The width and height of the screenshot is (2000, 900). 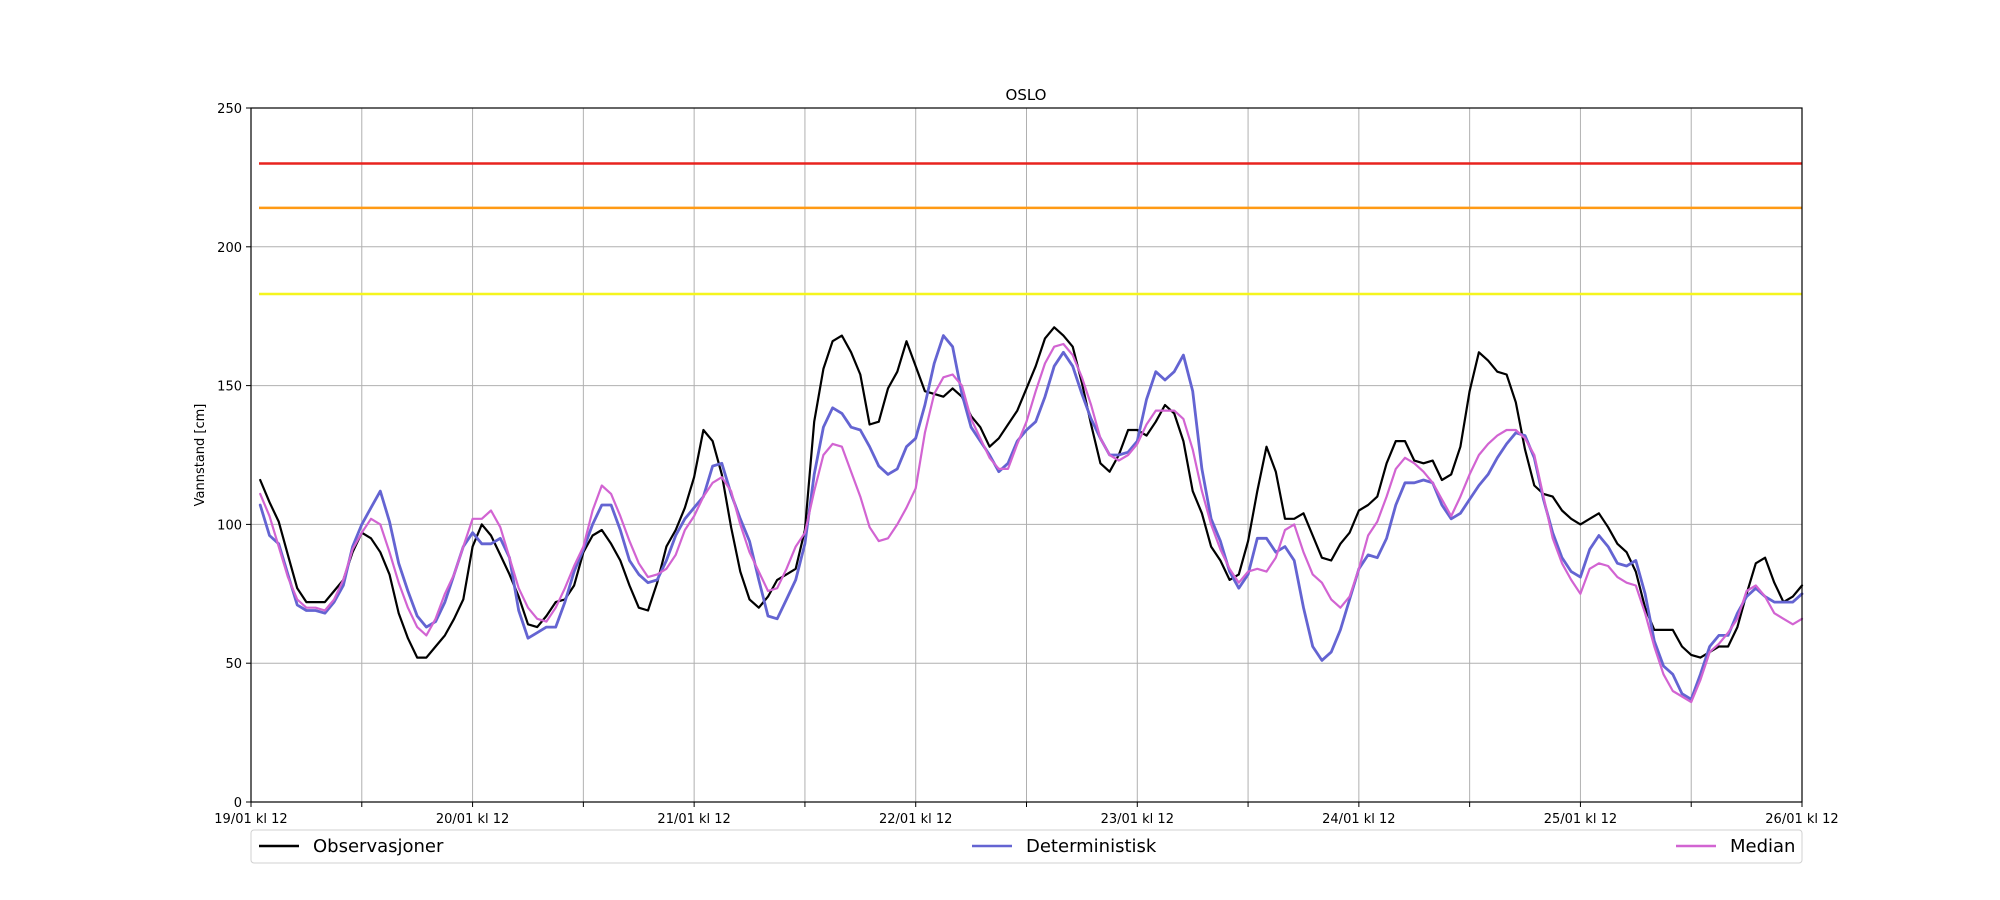 I want to click on legend-label-observasjoner: Observasjoner, so click(x=378, y=846).